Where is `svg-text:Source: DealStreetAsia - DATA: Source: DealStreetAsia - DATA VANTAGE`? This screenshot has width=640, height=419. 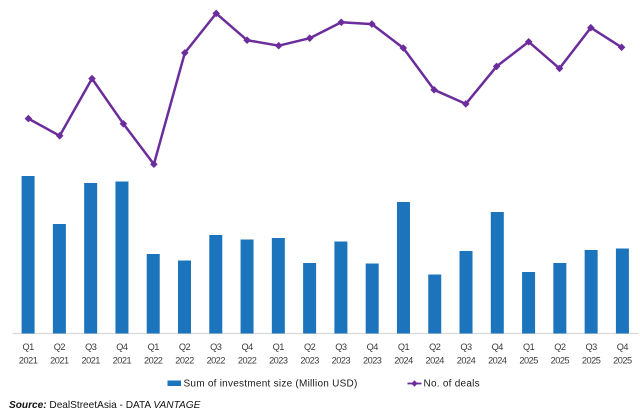
svg-text:Source: DealStreetAsia - DATA: Source: DealStreetAsia - DATA VANTAGE is located at coordinates (105, 405).